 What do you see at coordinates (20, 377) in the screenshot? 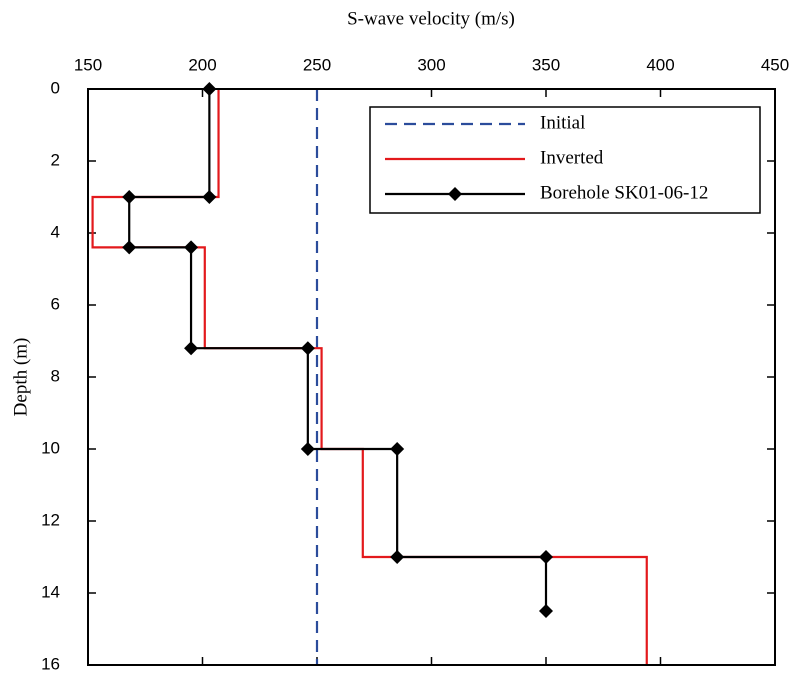
I see `y-axis-label: Depth (m)` at bounding box center [20, 377].